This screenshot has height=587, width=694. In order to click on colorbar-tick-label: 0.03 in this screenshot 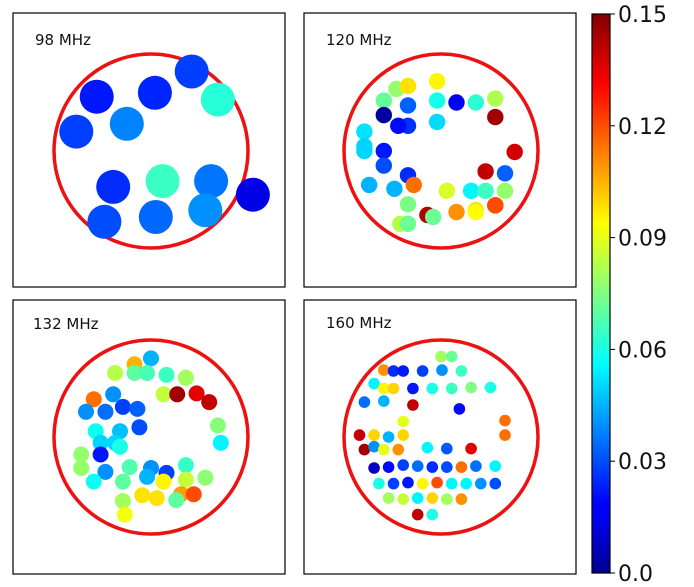, I will do `click(642, 462)`.